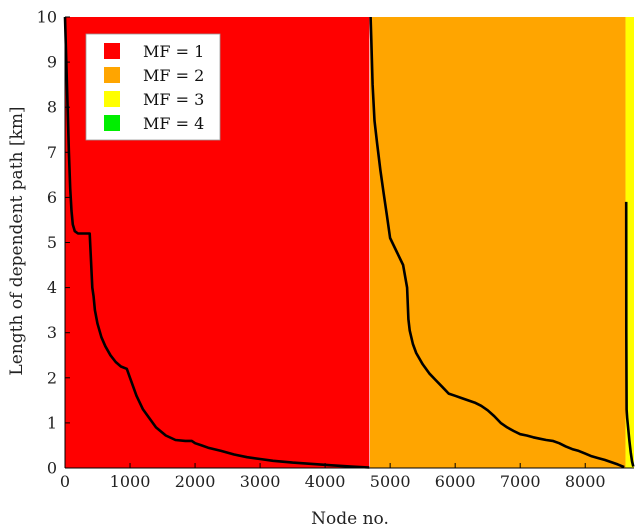  I want to click on y-tick-label: 1, so click(52, 422).